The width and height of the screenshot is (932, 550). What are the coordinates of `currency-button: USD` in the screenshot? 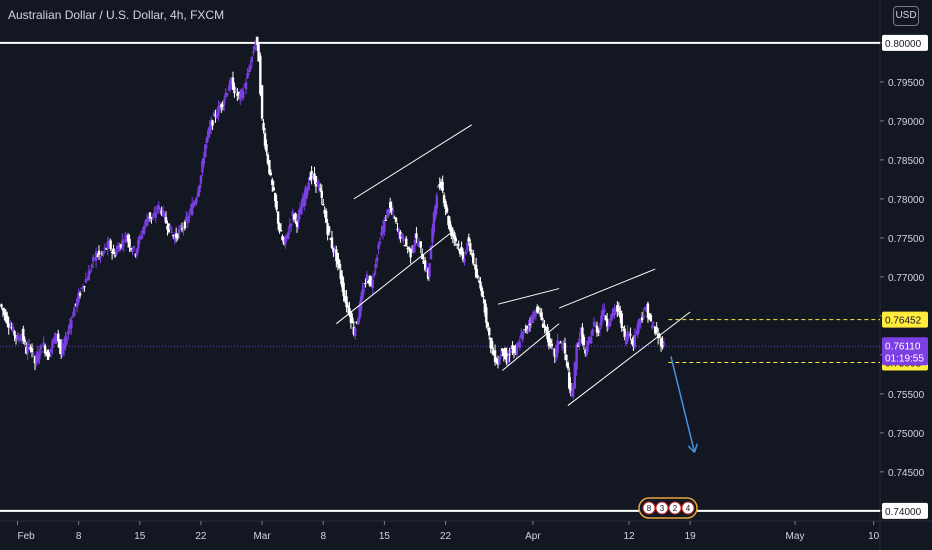 It's located at (906, 16).